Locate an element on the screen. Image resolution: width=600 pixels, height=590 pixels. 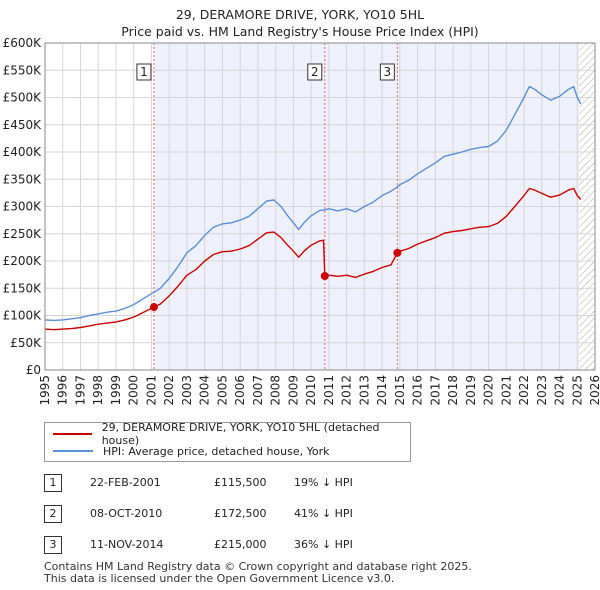
x-tick-label: 2005 is located at coordinates (222, 390).